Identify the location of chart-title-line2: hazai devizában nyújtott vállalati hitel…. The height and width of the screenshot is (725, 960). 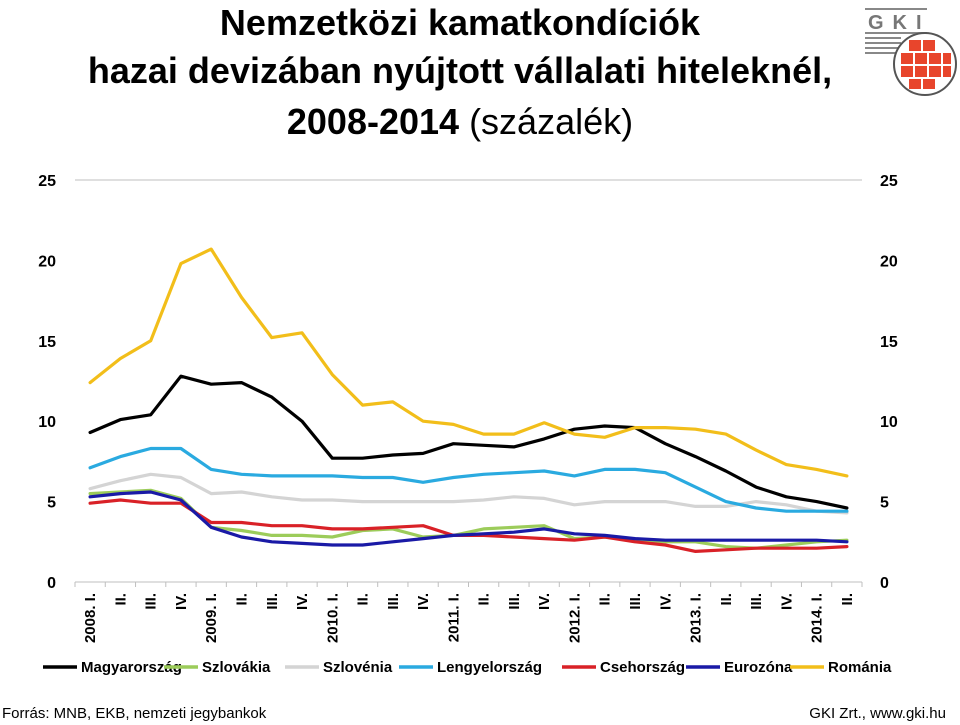
(460, 70).